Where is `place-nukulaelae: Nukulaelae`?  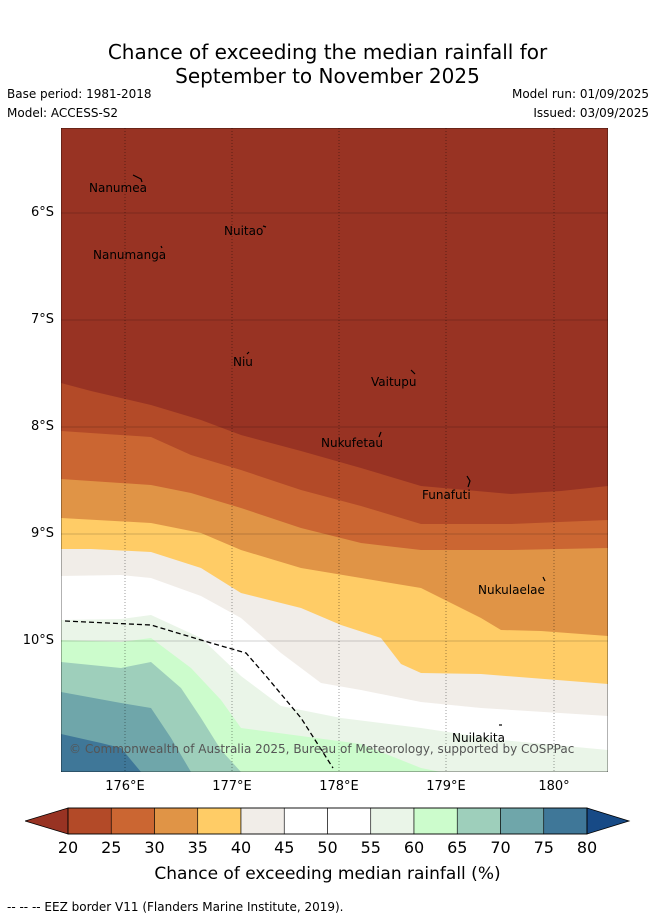
place-nukulaelae: Nukulaelae is located at coordinates (511, 590).